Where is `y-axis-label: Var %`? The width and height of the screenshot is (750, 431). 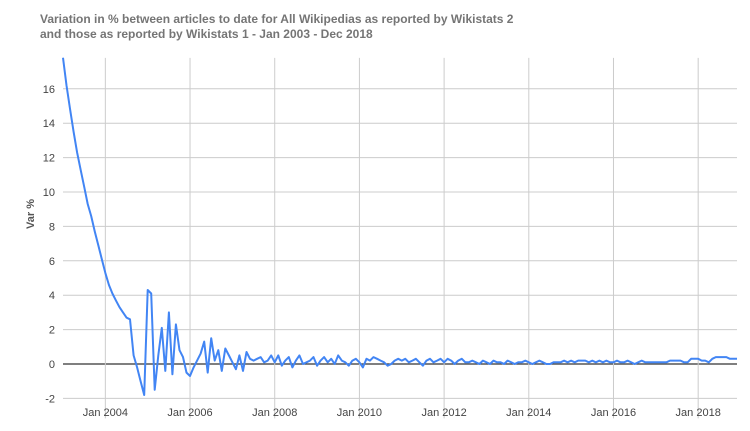
y-axis-label: Var % is located at coordinates (31, 214).